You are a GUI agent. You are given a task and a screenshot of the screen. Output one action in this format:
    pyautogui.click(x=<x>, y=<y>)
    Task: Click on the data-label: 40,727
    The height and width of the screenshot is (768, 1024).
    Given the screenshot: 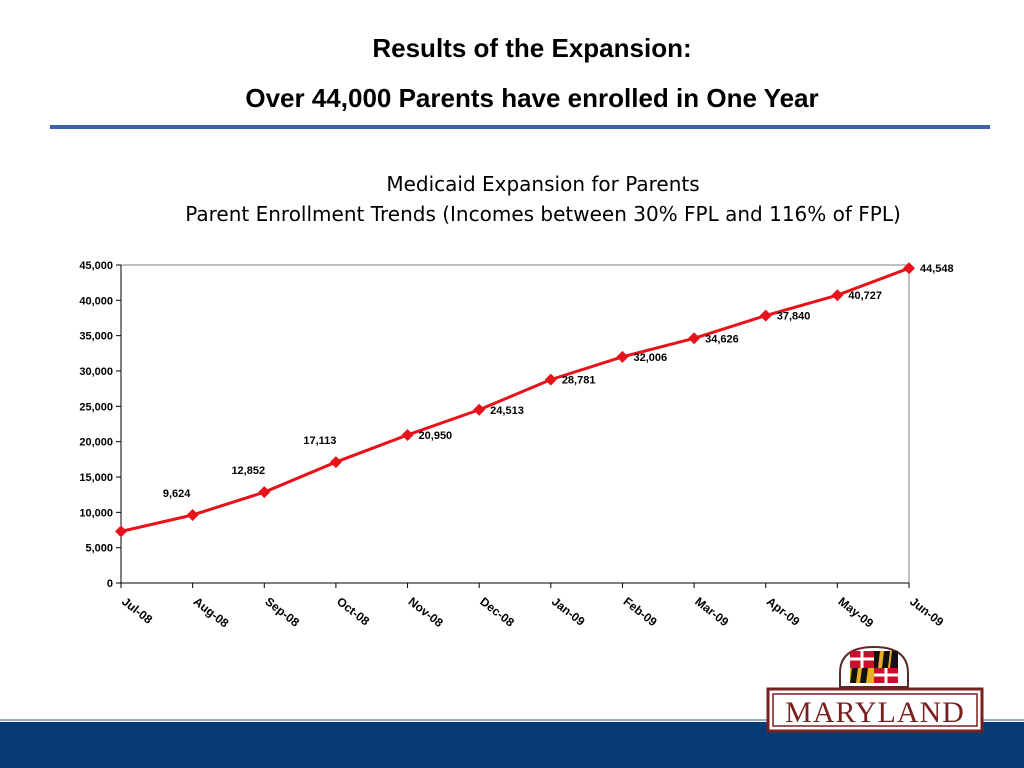 What is the action you would take?
    pyautogui.click(x=865, y=296)
    